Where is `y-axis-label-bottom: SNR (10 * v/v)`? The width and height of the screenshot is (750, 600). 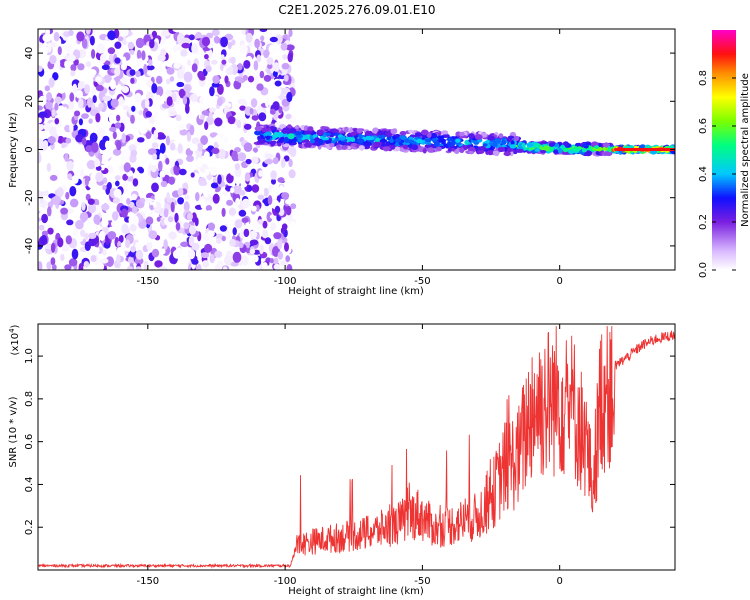 y-axis-label-bottom: SNR (10 * v/v) is located at coordinates (13, 431).